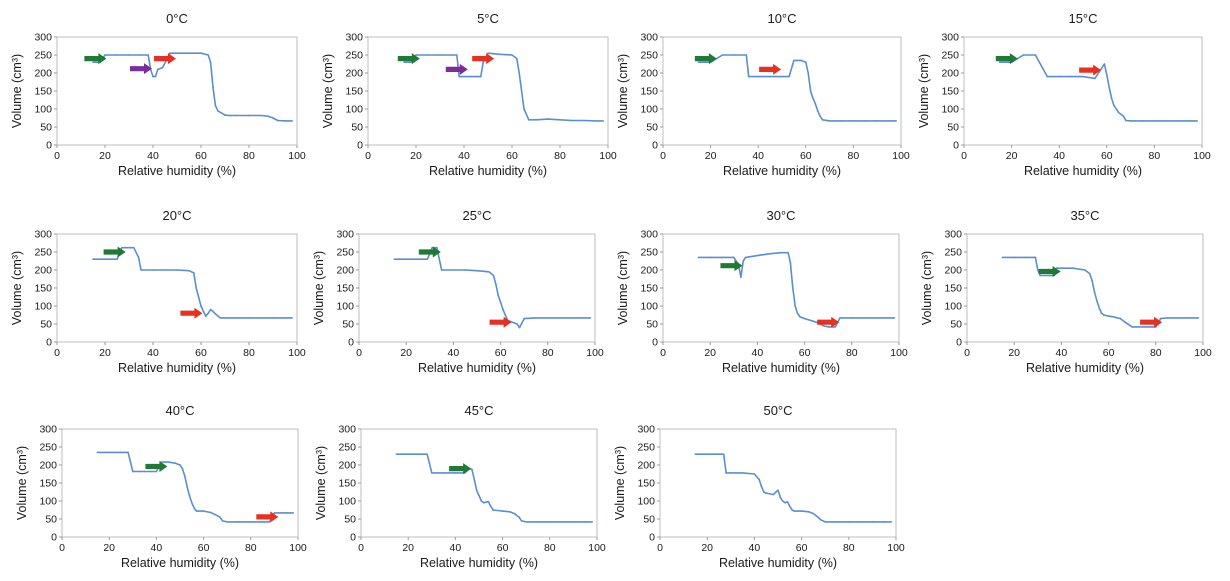 The height and width of the screenshot is (581, 1230). Describe the element at coordinates (179, 410) in the screenshot. I see `chart-title: 40°C` at that location.